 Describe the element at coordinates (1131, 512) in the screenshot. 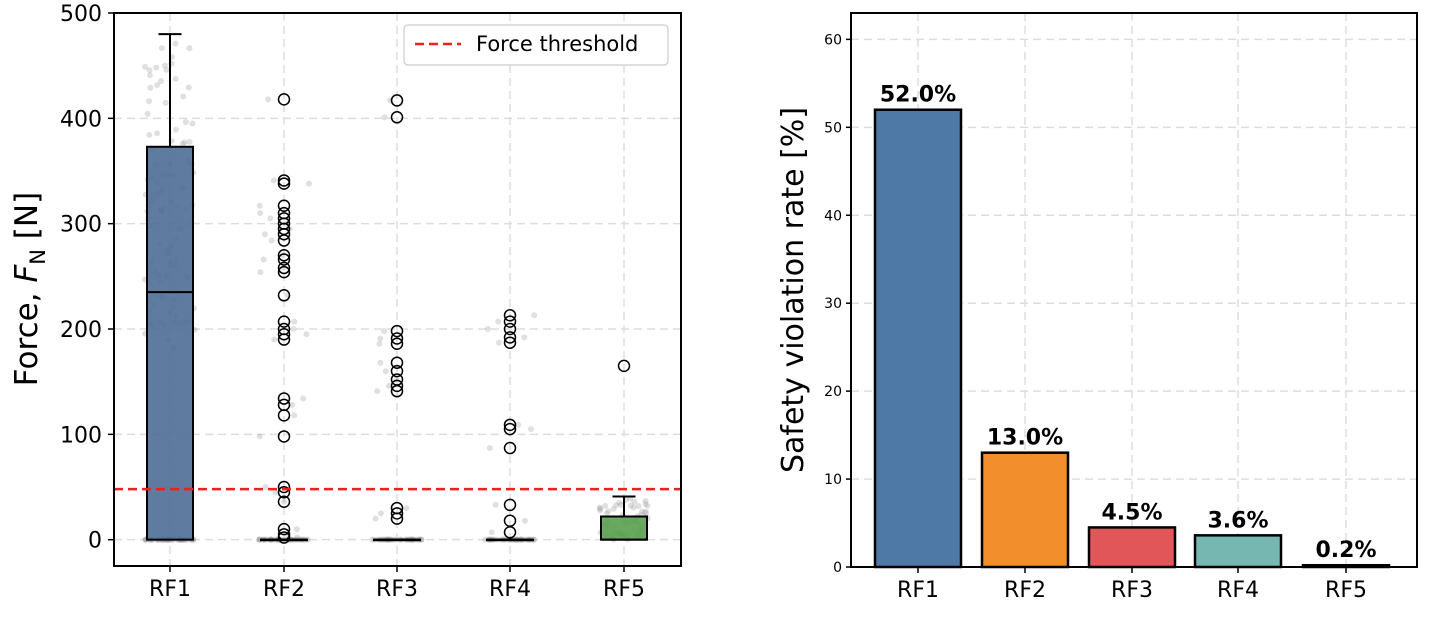

I see `bar-data-label: 4.5%` at that location.